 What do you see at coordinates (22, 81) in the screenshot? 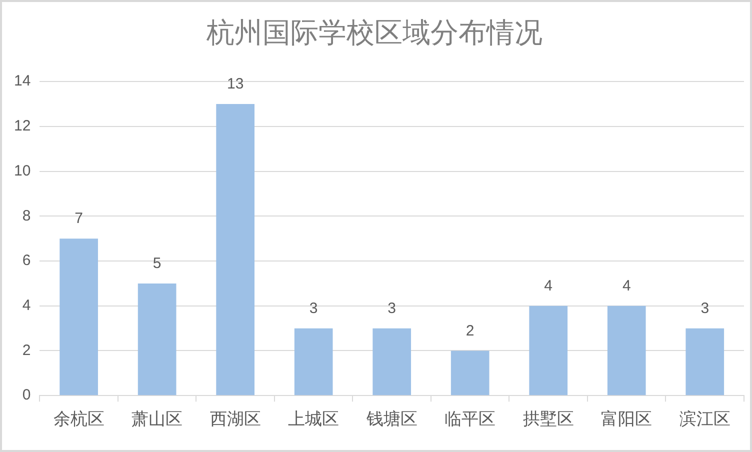
I see `y-tick-label: 14` at bounding box center [22, 81].